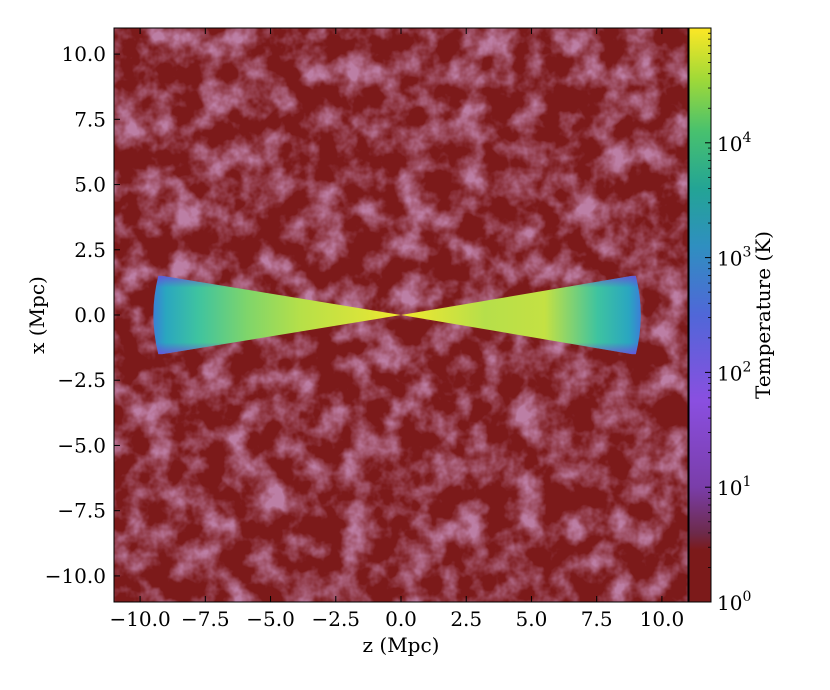  What do you see at coordinates (746, 597) in the screenshot?
I see `colorbar-tick-exponent: 0` at bounding box center [746, 597].